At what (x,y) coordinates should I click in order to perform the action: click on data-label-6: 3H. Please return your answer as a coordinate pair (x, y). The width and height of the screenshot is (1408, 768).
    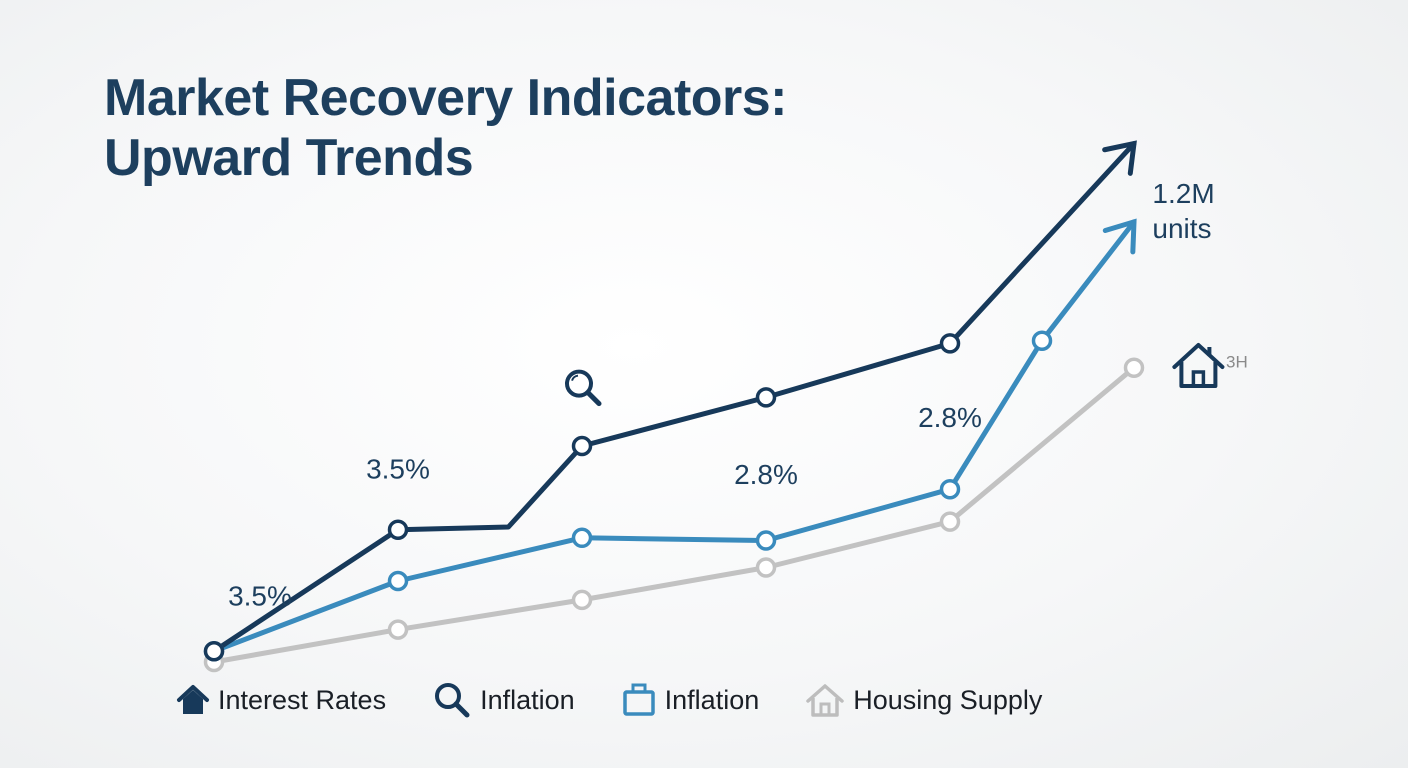
    Looking at the image, I should click on (1237, 362).